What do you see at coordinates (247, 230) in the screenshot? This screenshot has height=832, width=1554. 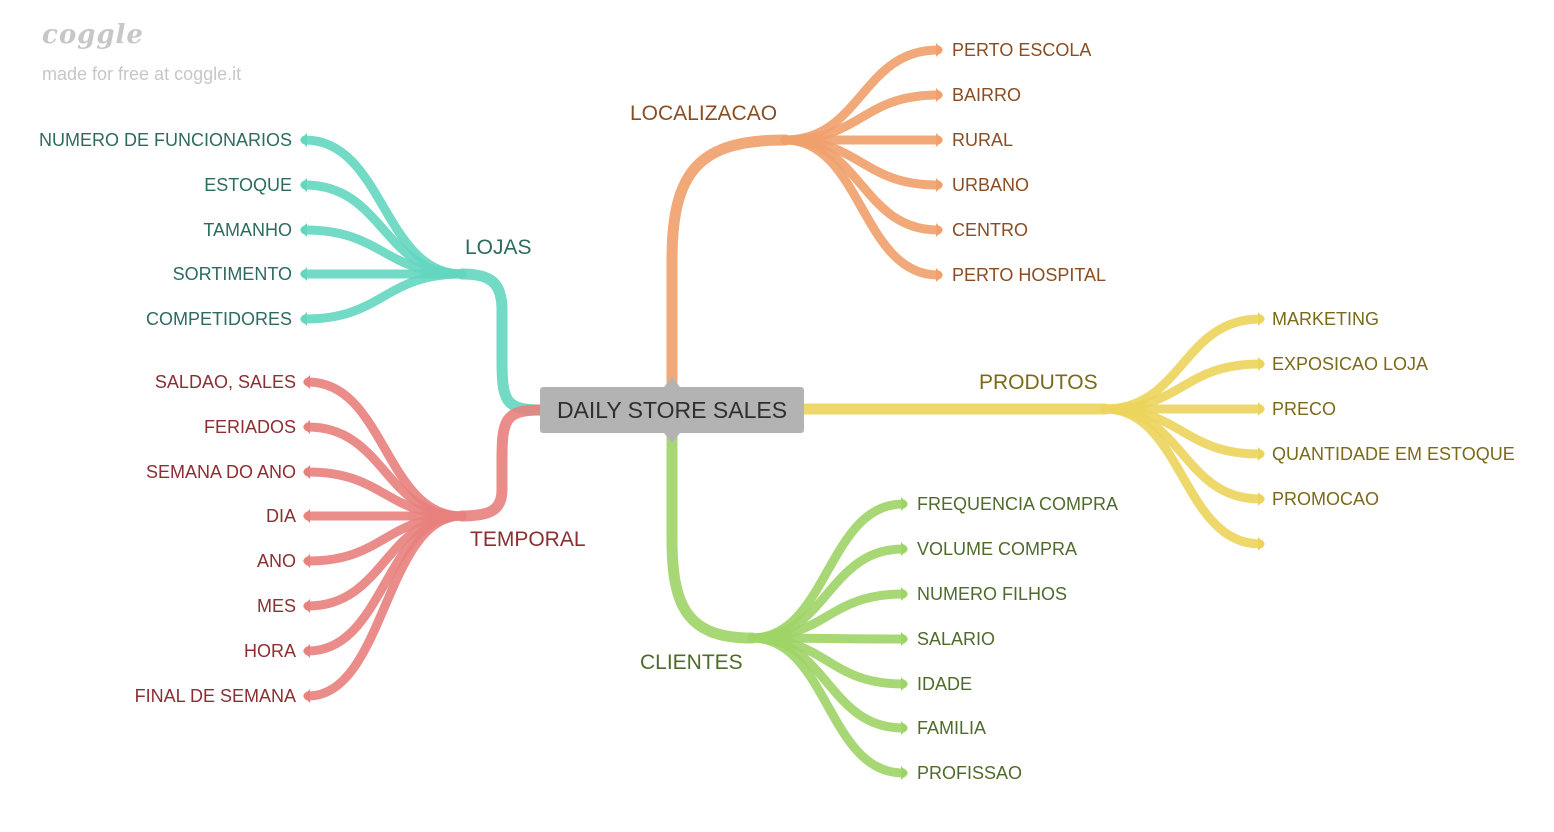 I see `leaf-node: TAMANHO` at bounding box center [247, 230].